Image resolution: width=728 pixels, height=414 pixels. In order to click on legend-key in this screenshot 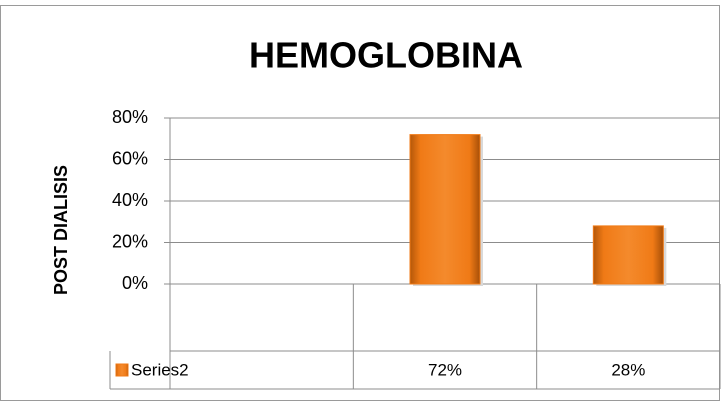, I will do `click(122, 370)`.